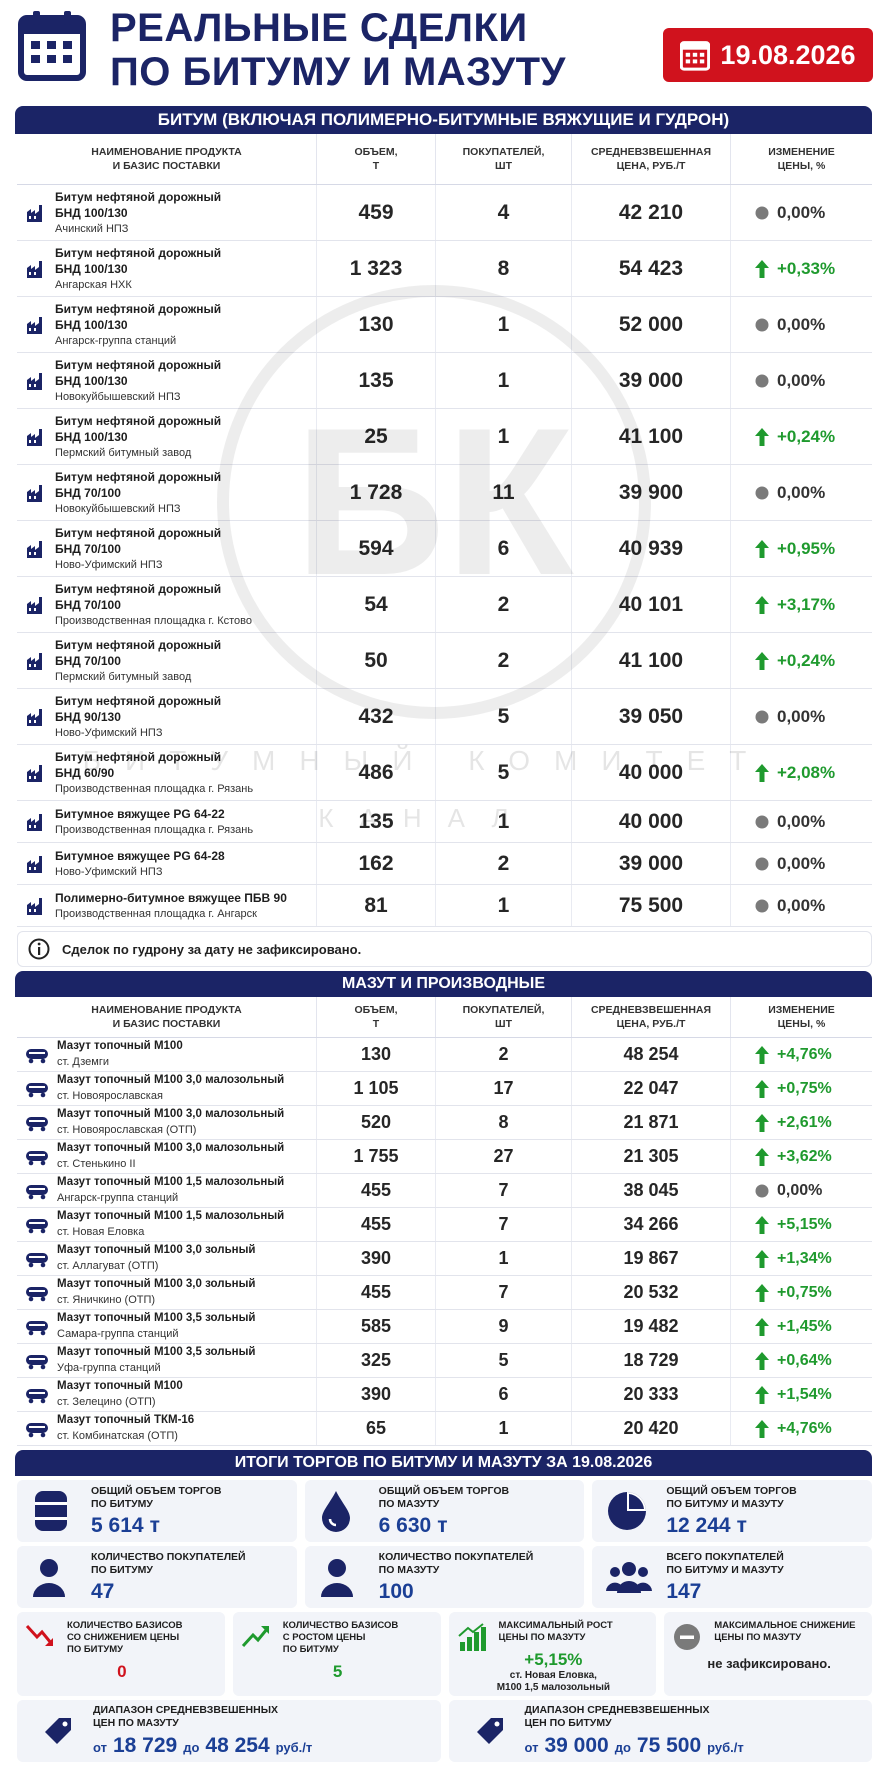 The height and width of the screenshot is (1774, 887). I want to click on price: 22 047, so click(651, 1088).